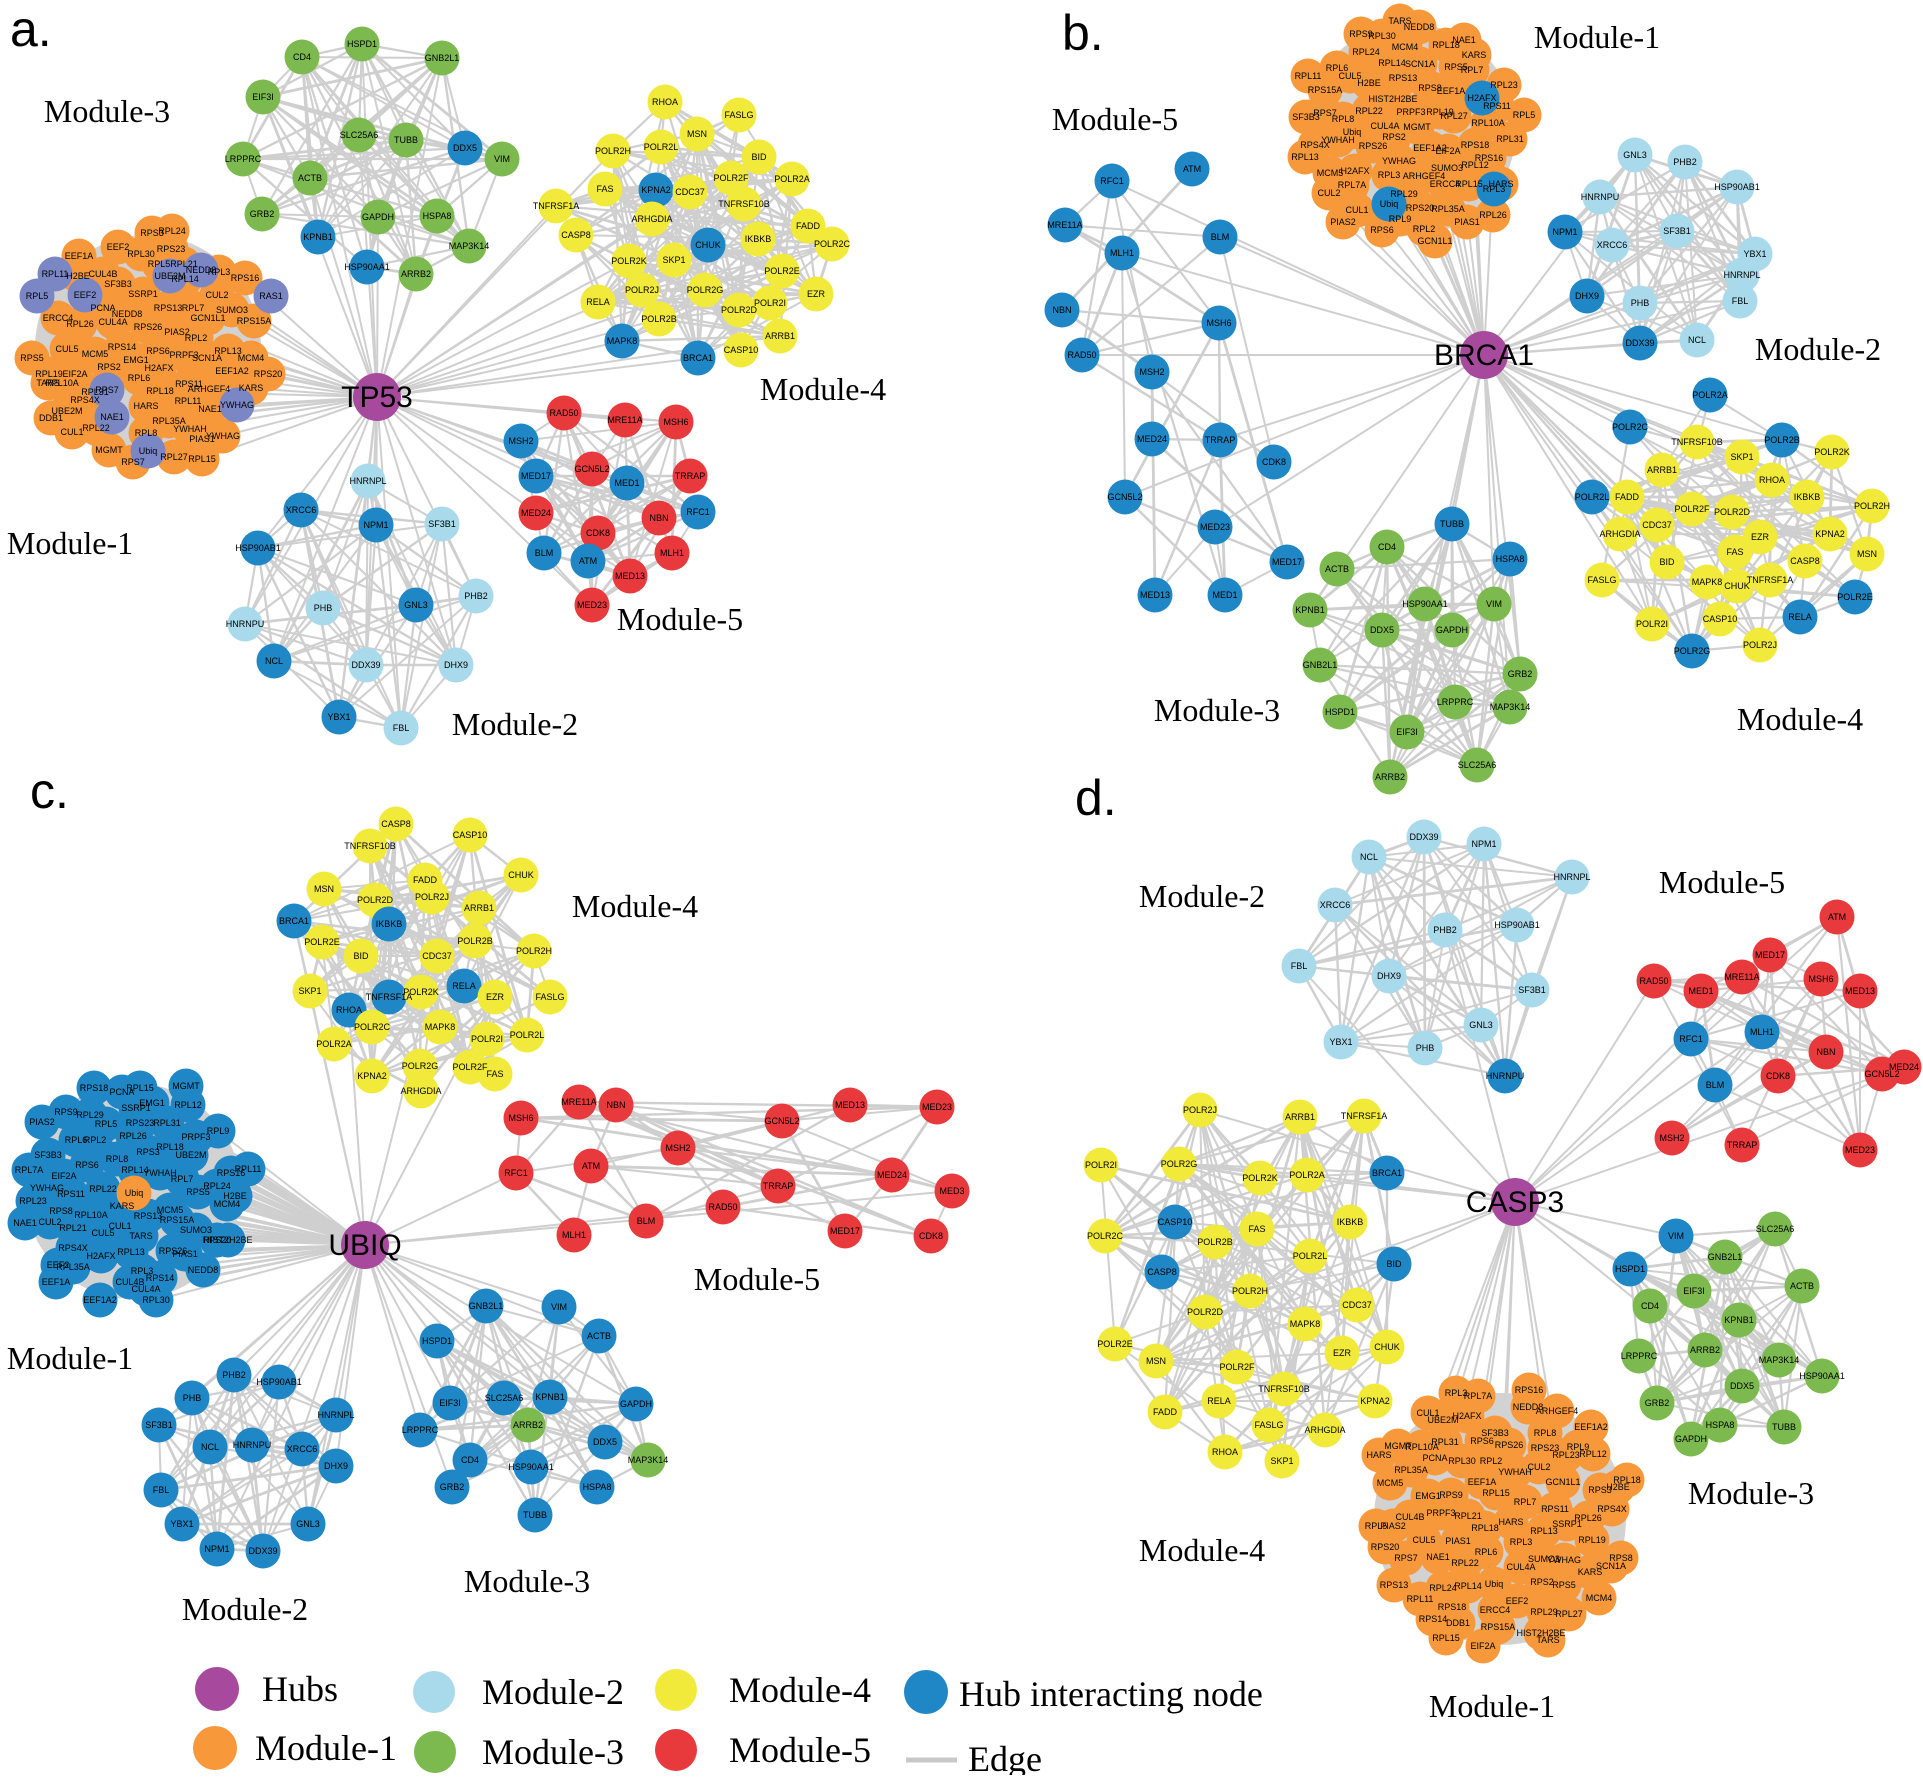 The image size is (1923, 1780). Describe the element at coordinates (1667, 562) in the screenshot. I see `svg-text: BID` at that location.